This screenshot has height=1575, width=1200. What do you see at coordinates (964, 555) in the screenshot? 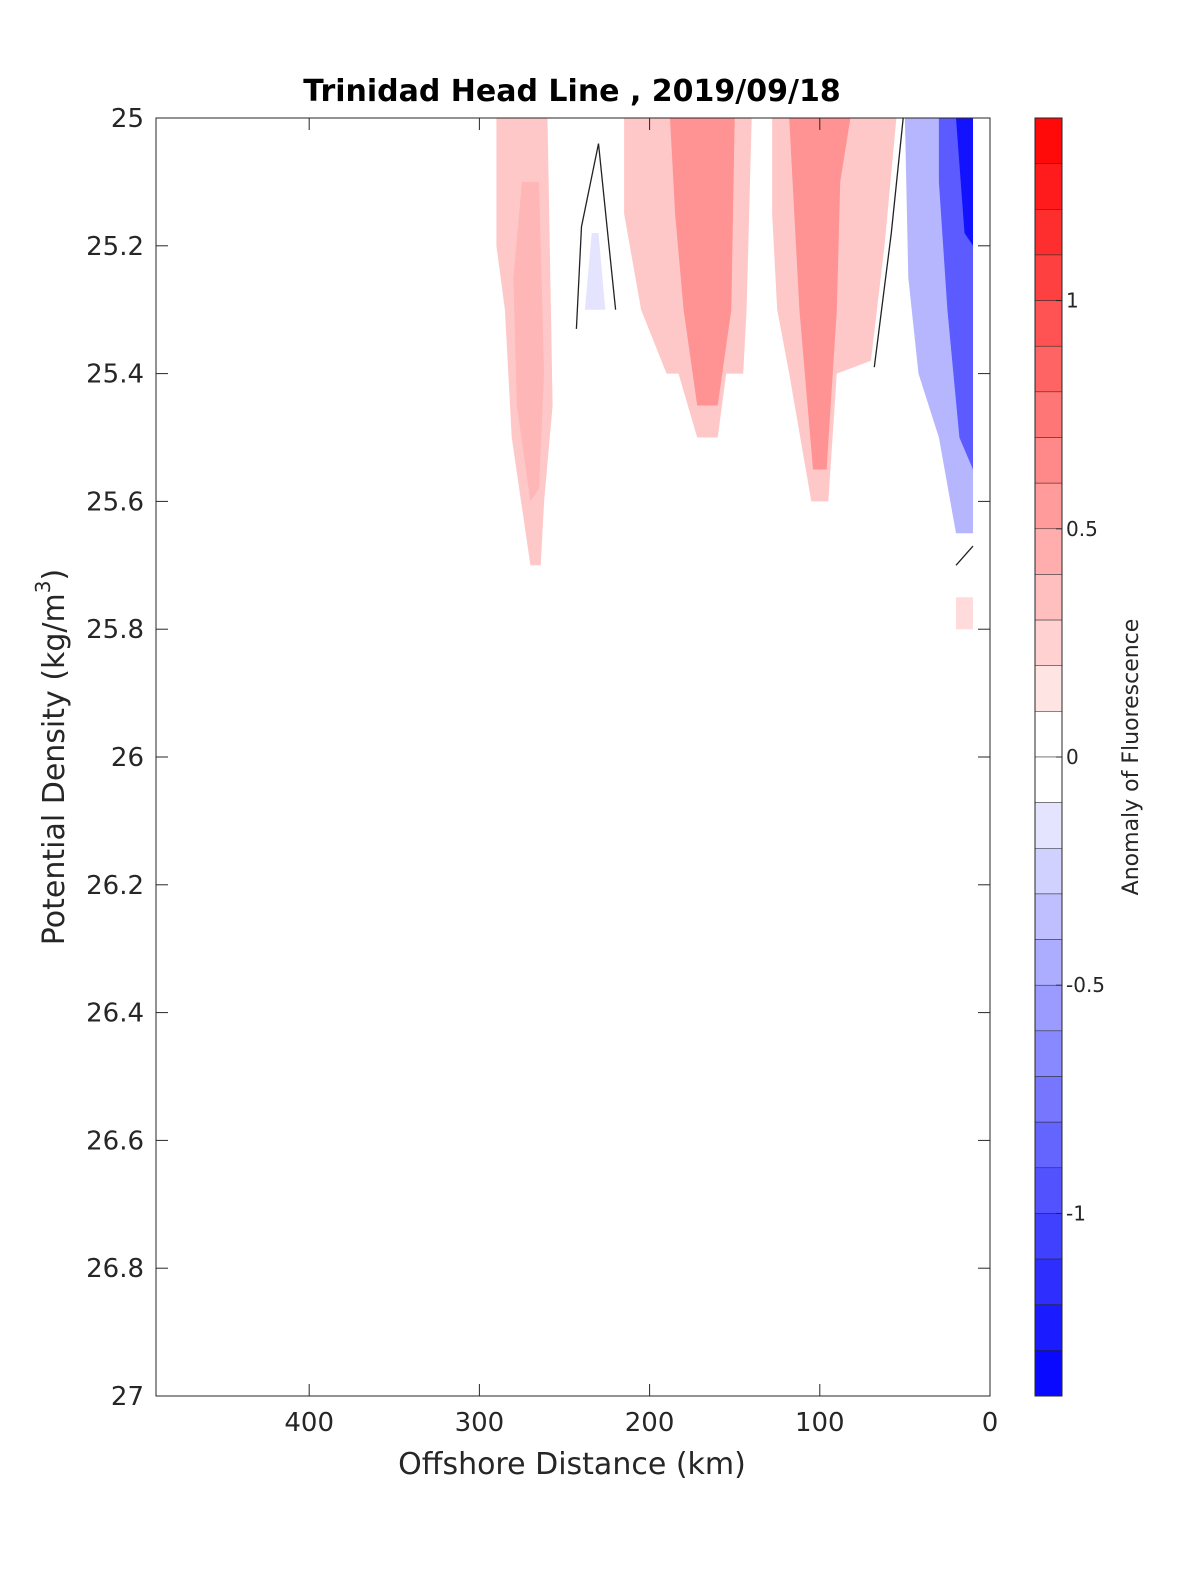
I see `contour-zero-contour-deep` at bounding box center [964, 555].